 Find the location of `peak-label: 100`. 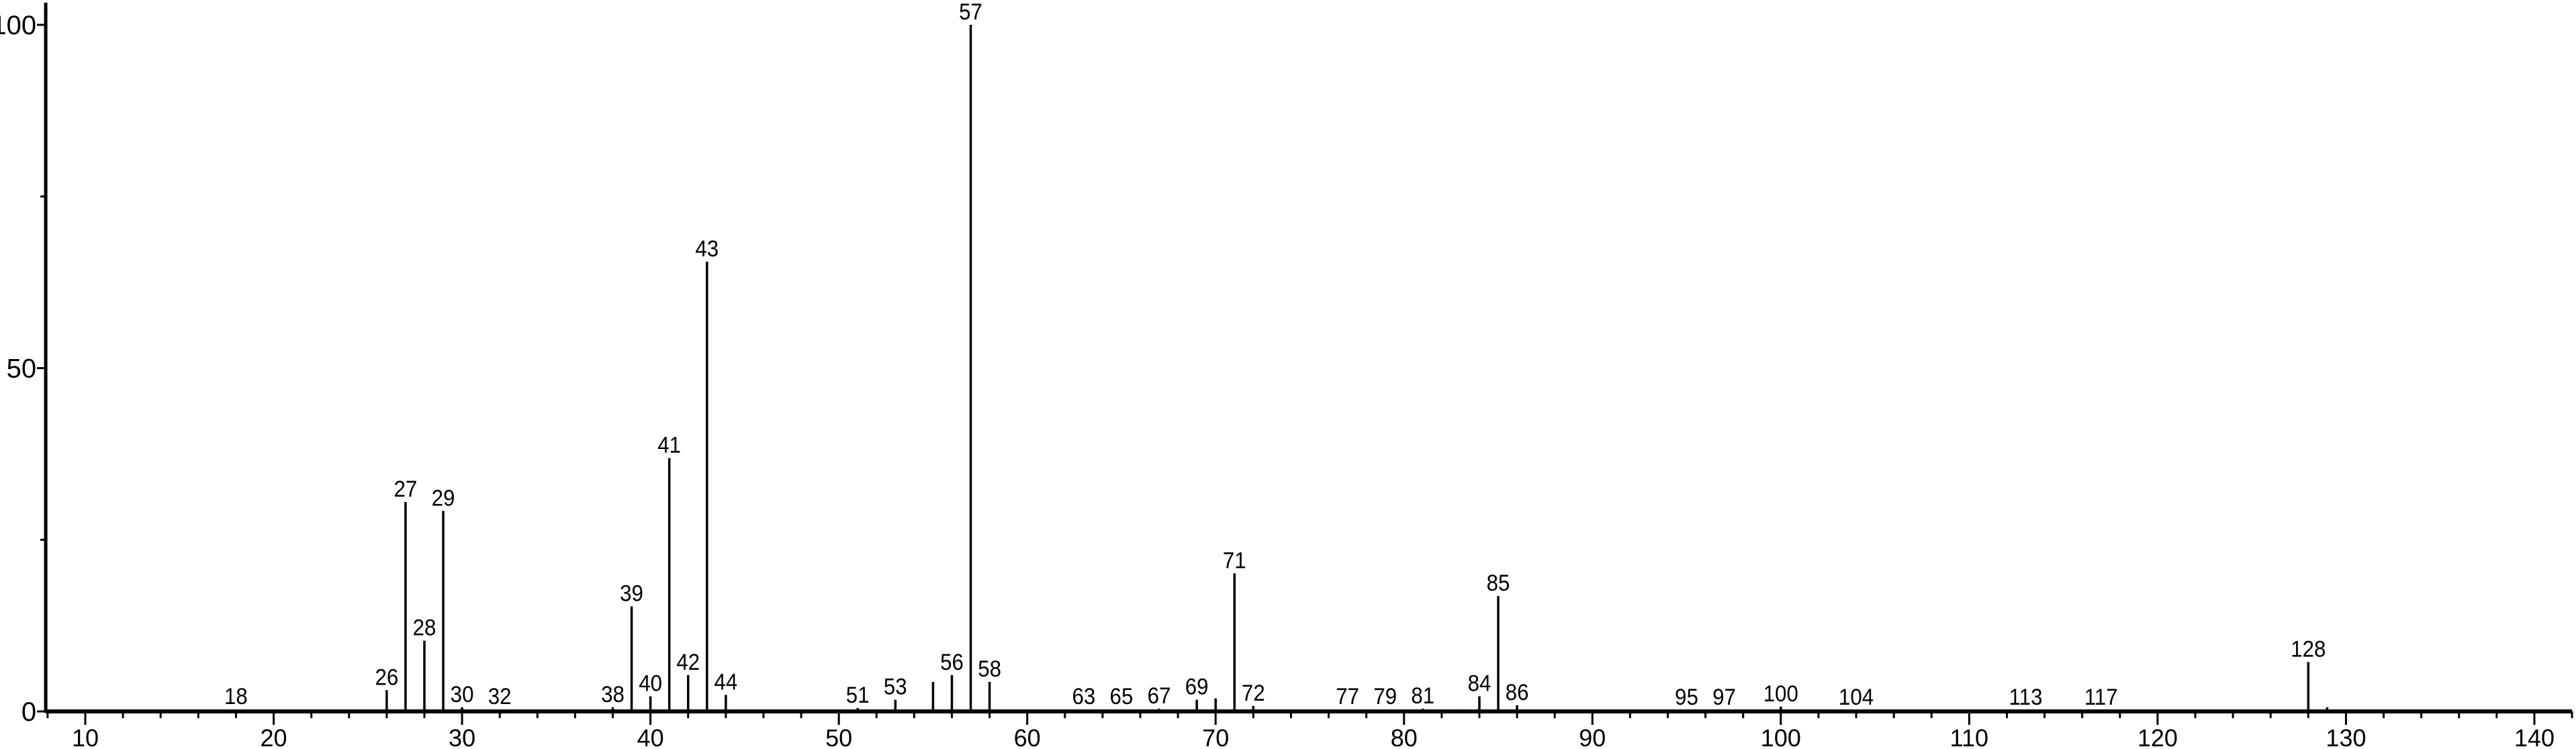

peak-label: 100 is located at coordinates (1780, 694).